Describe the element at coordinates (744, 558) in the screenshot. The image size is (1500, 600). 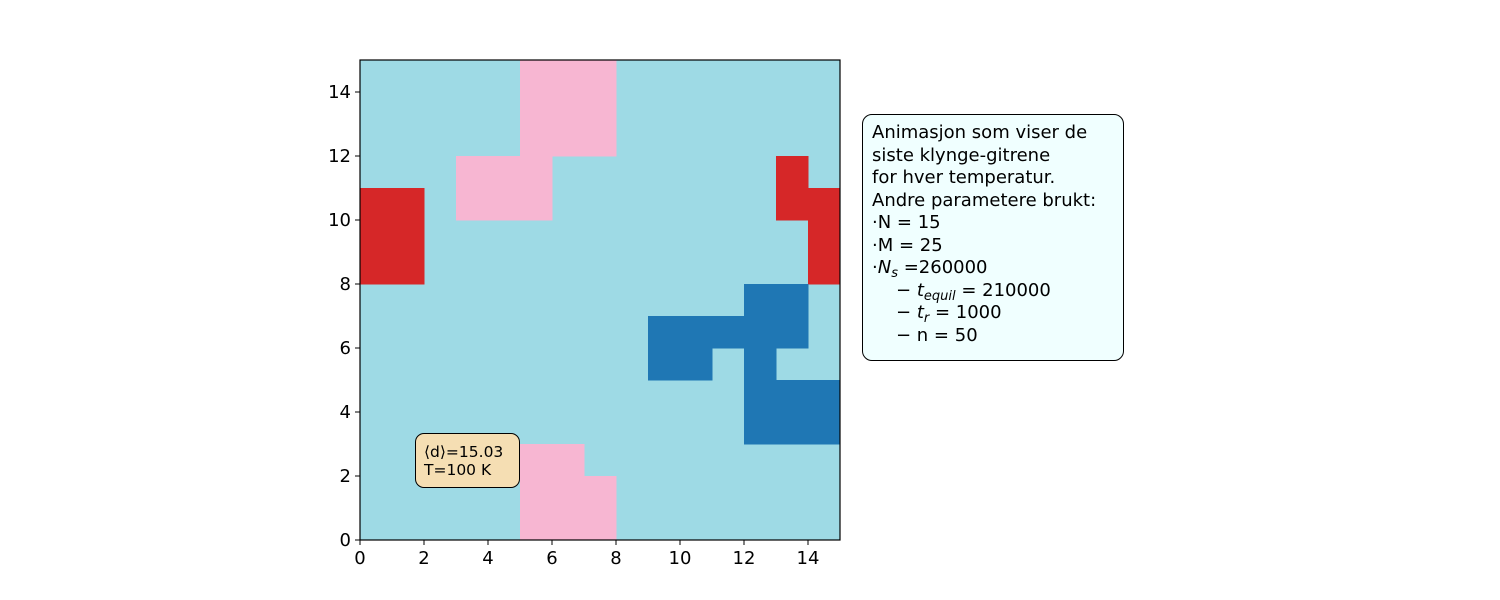
I see `x-tick-label: 12` at that location.